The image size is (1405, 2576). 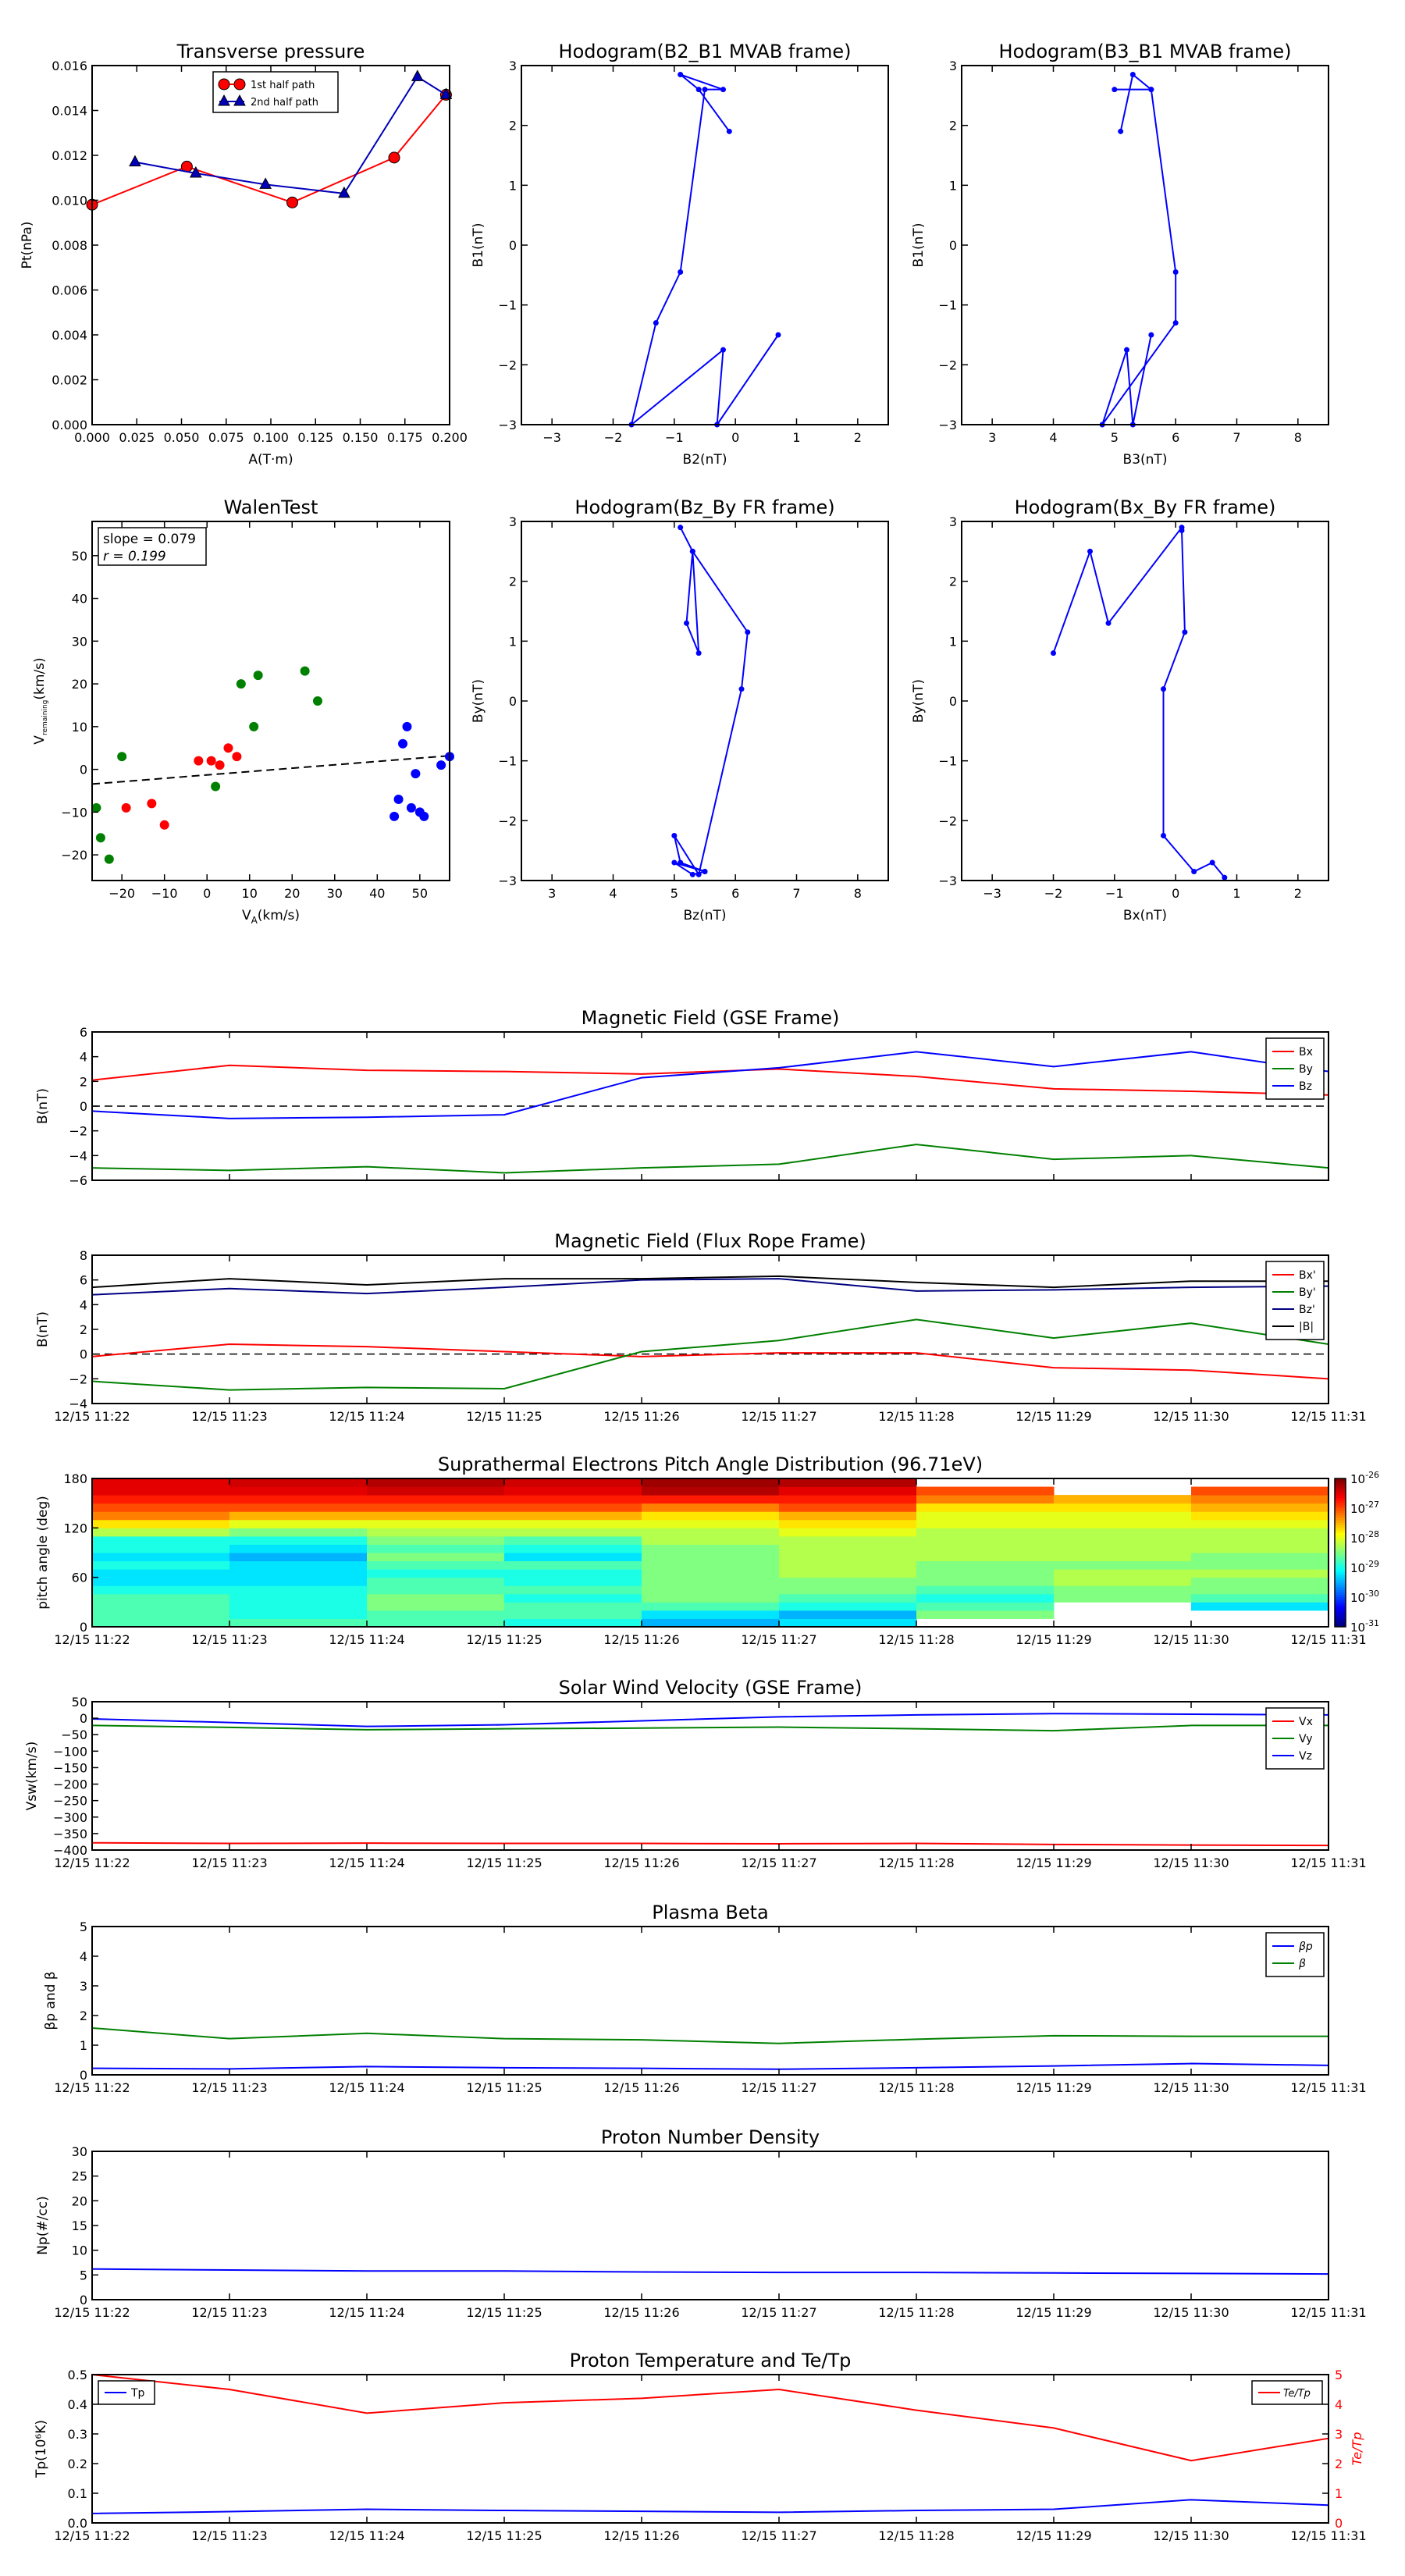 What do you see at coordinates (69, 245) in the screenshot?
I see `y-tick-label: 0.008` at bounding box center [69, 245].